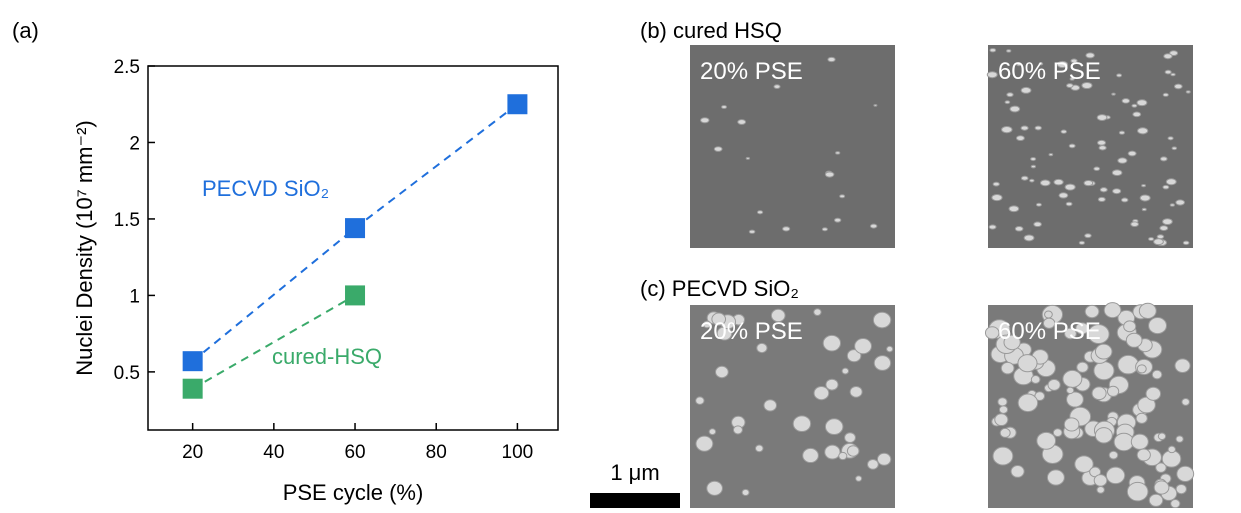 This screenshot has height=513, width=1241. What do you see at coordinates (518, 452) in the screenshot?
I see `x-tick-label: 100` at bounding box center [518, 452].